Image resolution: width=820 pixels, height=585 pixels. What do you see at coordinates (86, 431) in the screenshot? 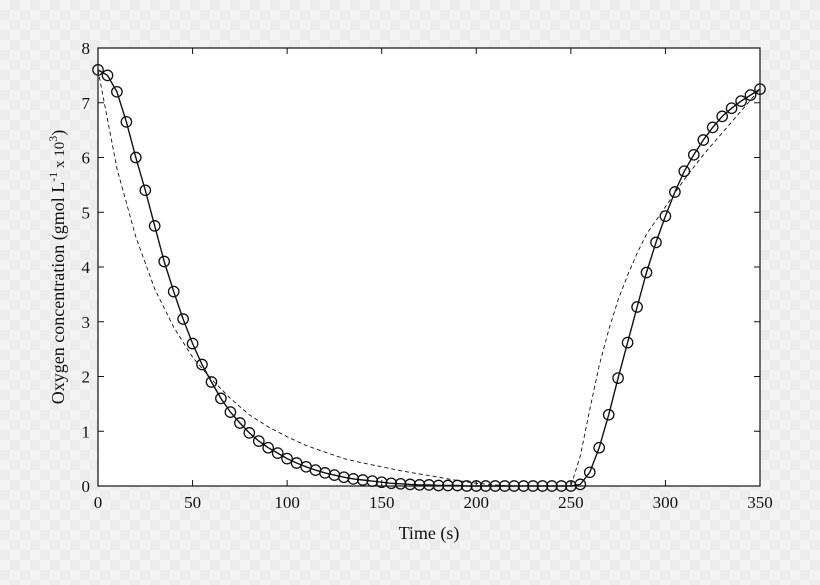
I see `y-tick-label: 1` at bounding box center [86, 431].